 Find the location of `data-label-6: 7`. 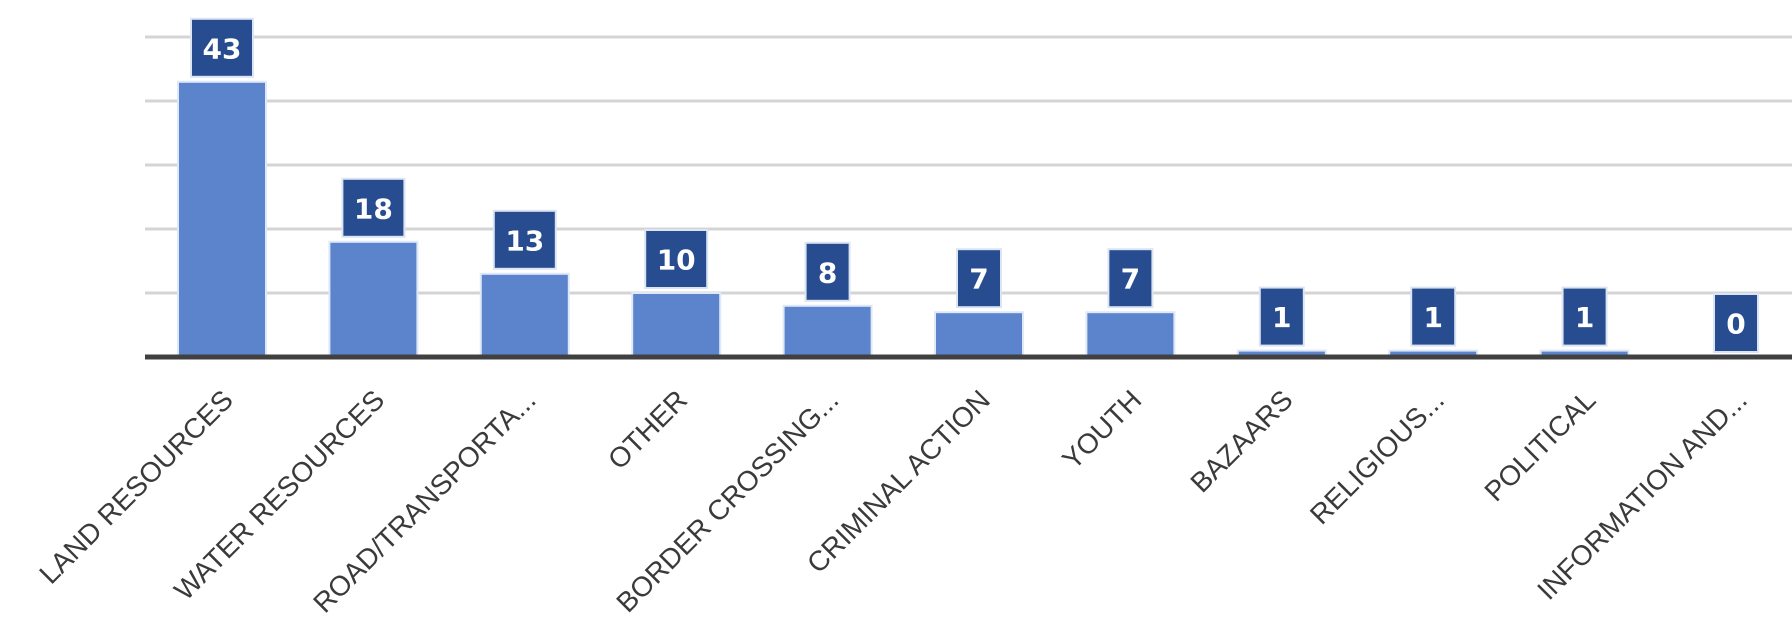

data-label-6: 7 is located at coordinates (1130, 279).